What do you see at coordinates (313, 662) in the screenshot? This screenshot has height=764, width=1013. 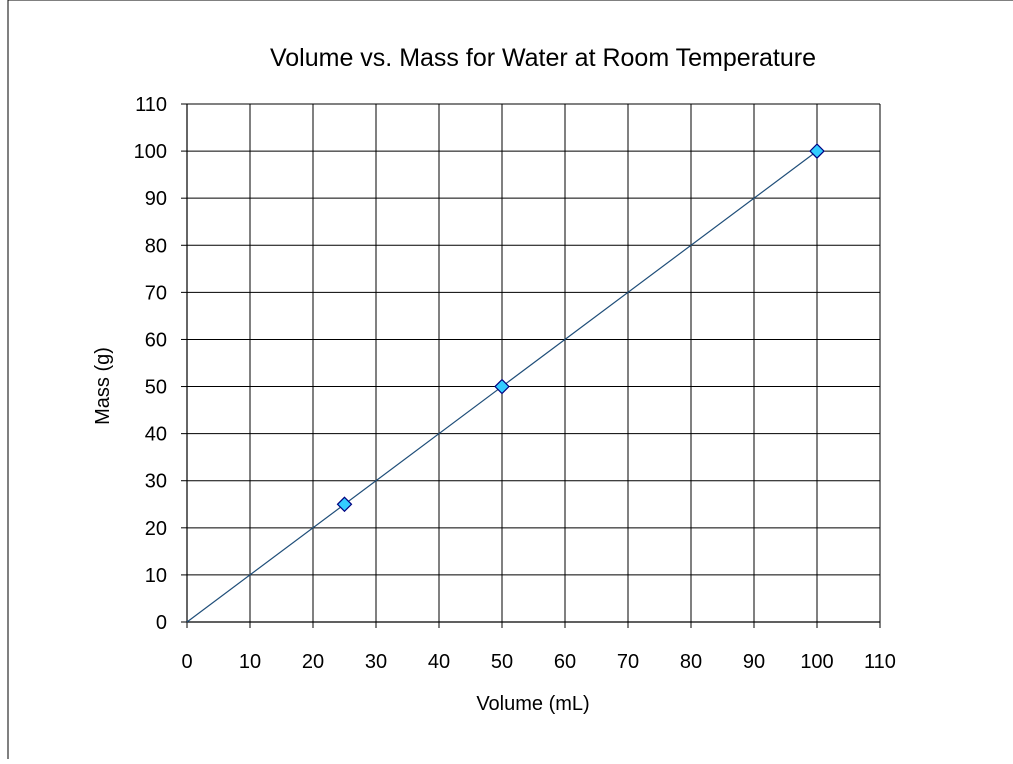 I see `x-tick-label: 20` at bounding box center [313, 662].